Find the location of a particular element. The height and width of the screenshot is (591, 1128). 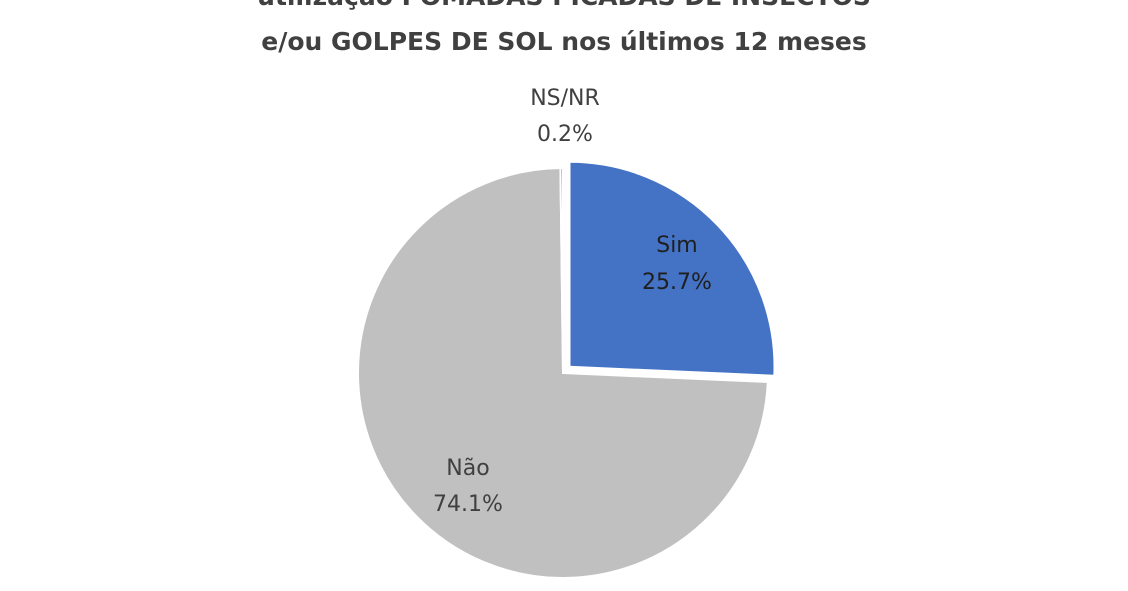

slice-value-n-o: 74.1% is located at coordinates (468, 504).